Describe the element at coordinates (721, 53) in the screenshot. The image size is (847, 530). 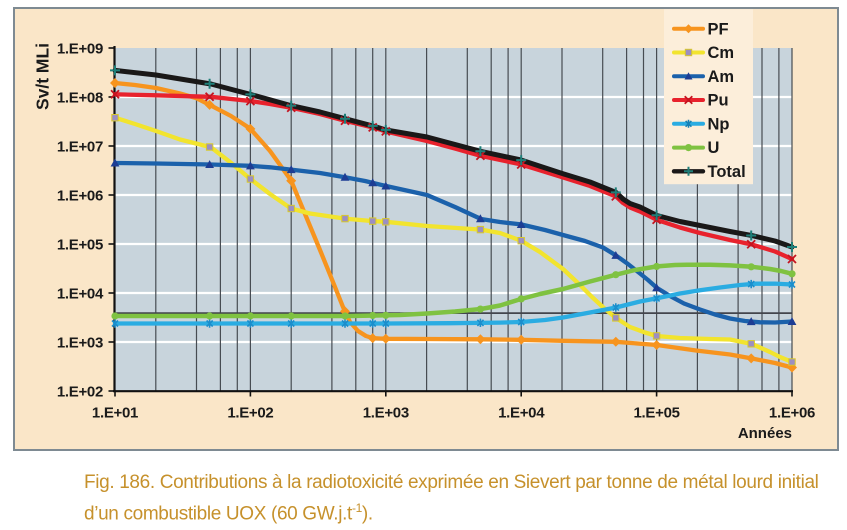
I see `svg-text: Cm` at that location.